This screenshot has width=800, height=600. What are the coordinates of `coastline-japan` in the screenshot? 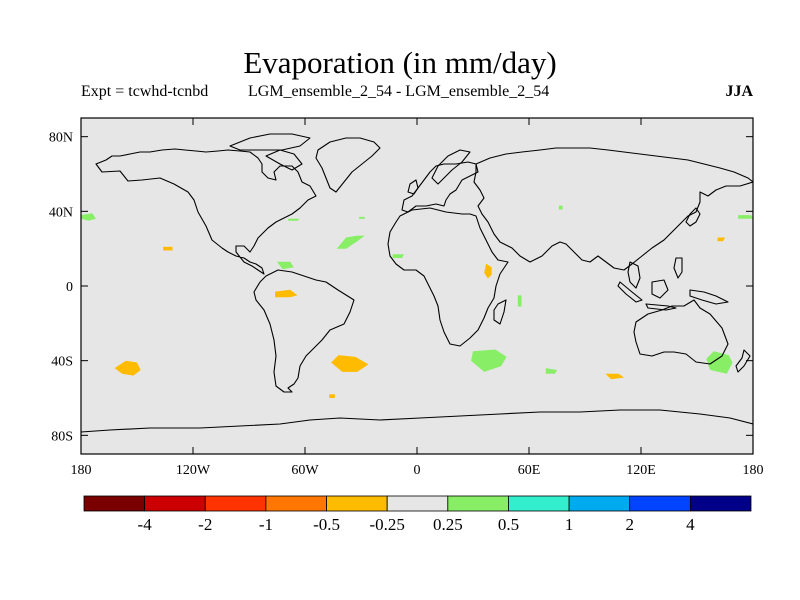 It's located at (693, 217).